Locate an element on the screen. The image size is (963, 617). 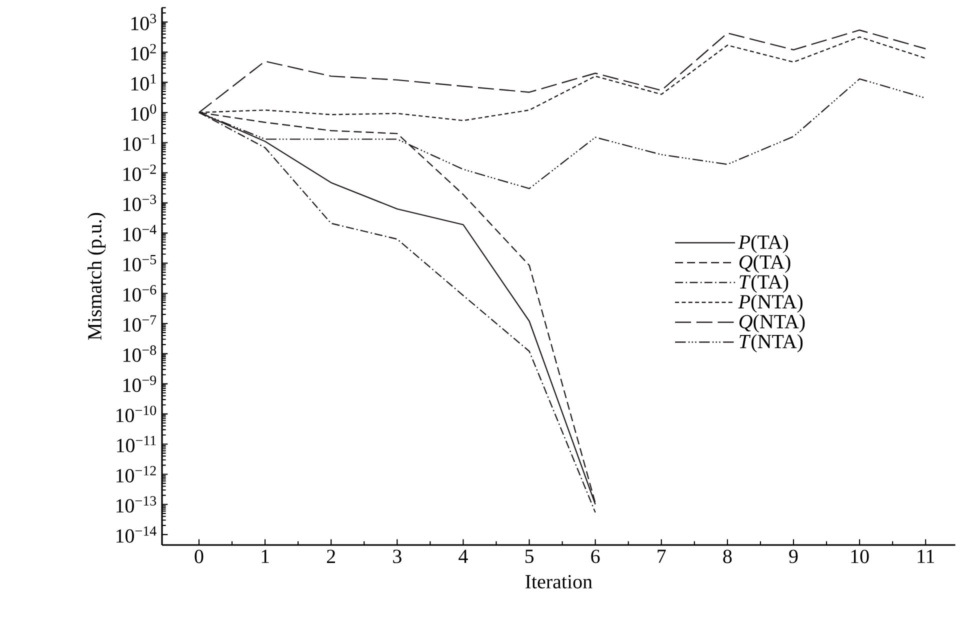
x-tick-label: 2 is located at coordinates (330, 556).